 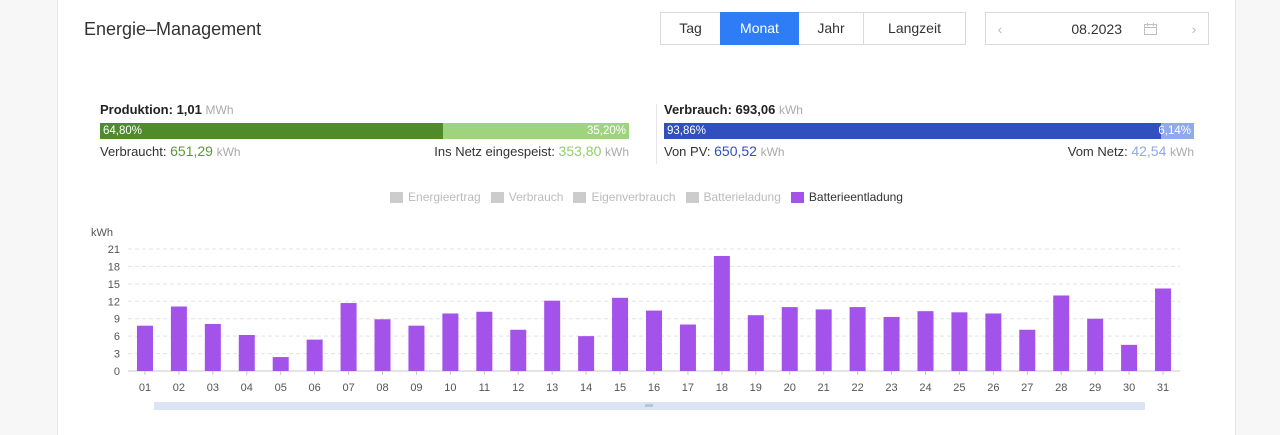 I want to click on consumption-pv-label: Von PV:, so click(x=687, y=151).